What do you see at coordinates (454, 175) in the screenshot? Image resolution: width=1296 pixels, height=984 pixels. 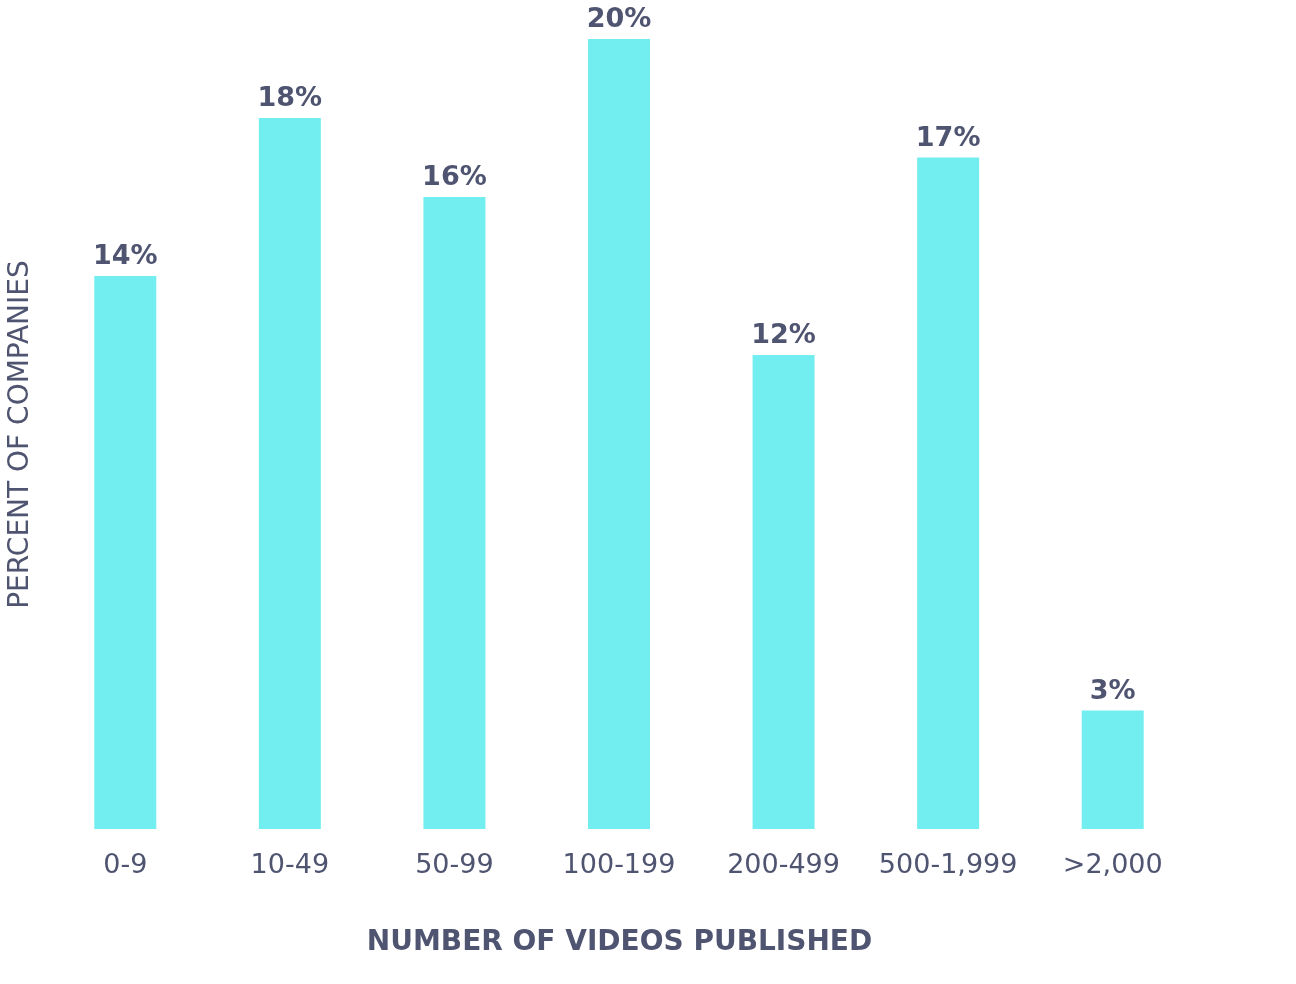 I see `data-label: 16%` at bounding box center [454, 175].